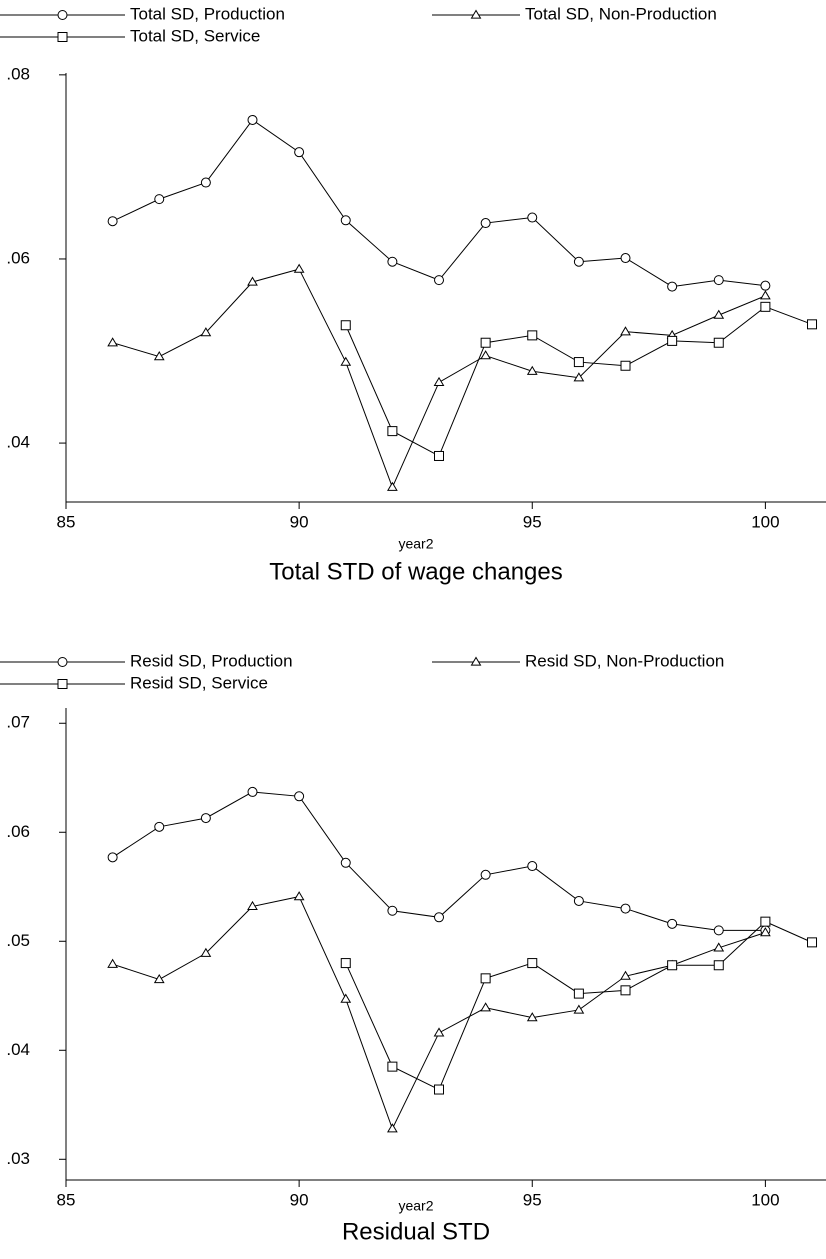 This screenshot has height=1259, width=826. What do you see at coordinates (439, 203) in the screenshot?
I see `series-line` at bounding box center [439, 203].